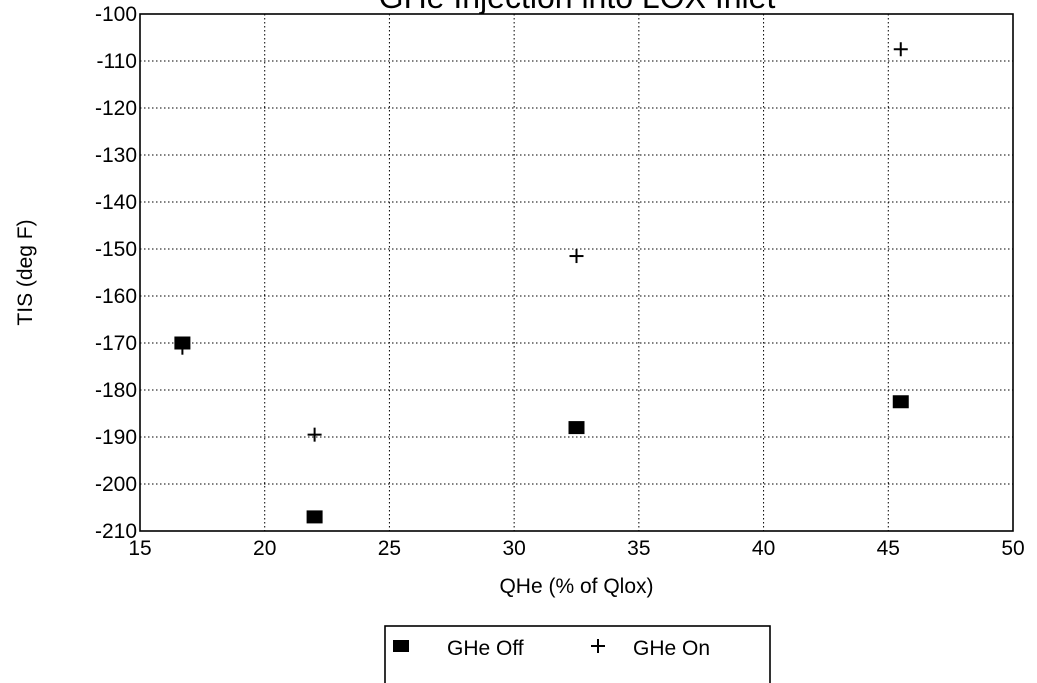 This screenshot has height=683, width=1037. Describe the element at coordinates (116, 390) in the screenshot. I see `y-tick-label: -180` at that location.